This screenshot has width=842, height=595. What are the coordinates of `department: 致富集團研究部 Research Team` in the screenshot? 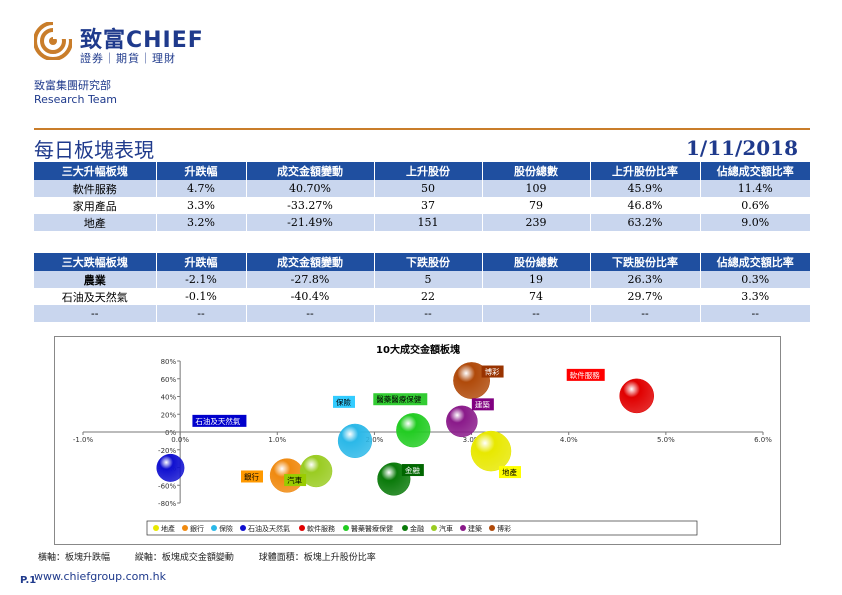 It's located at (75, 93).